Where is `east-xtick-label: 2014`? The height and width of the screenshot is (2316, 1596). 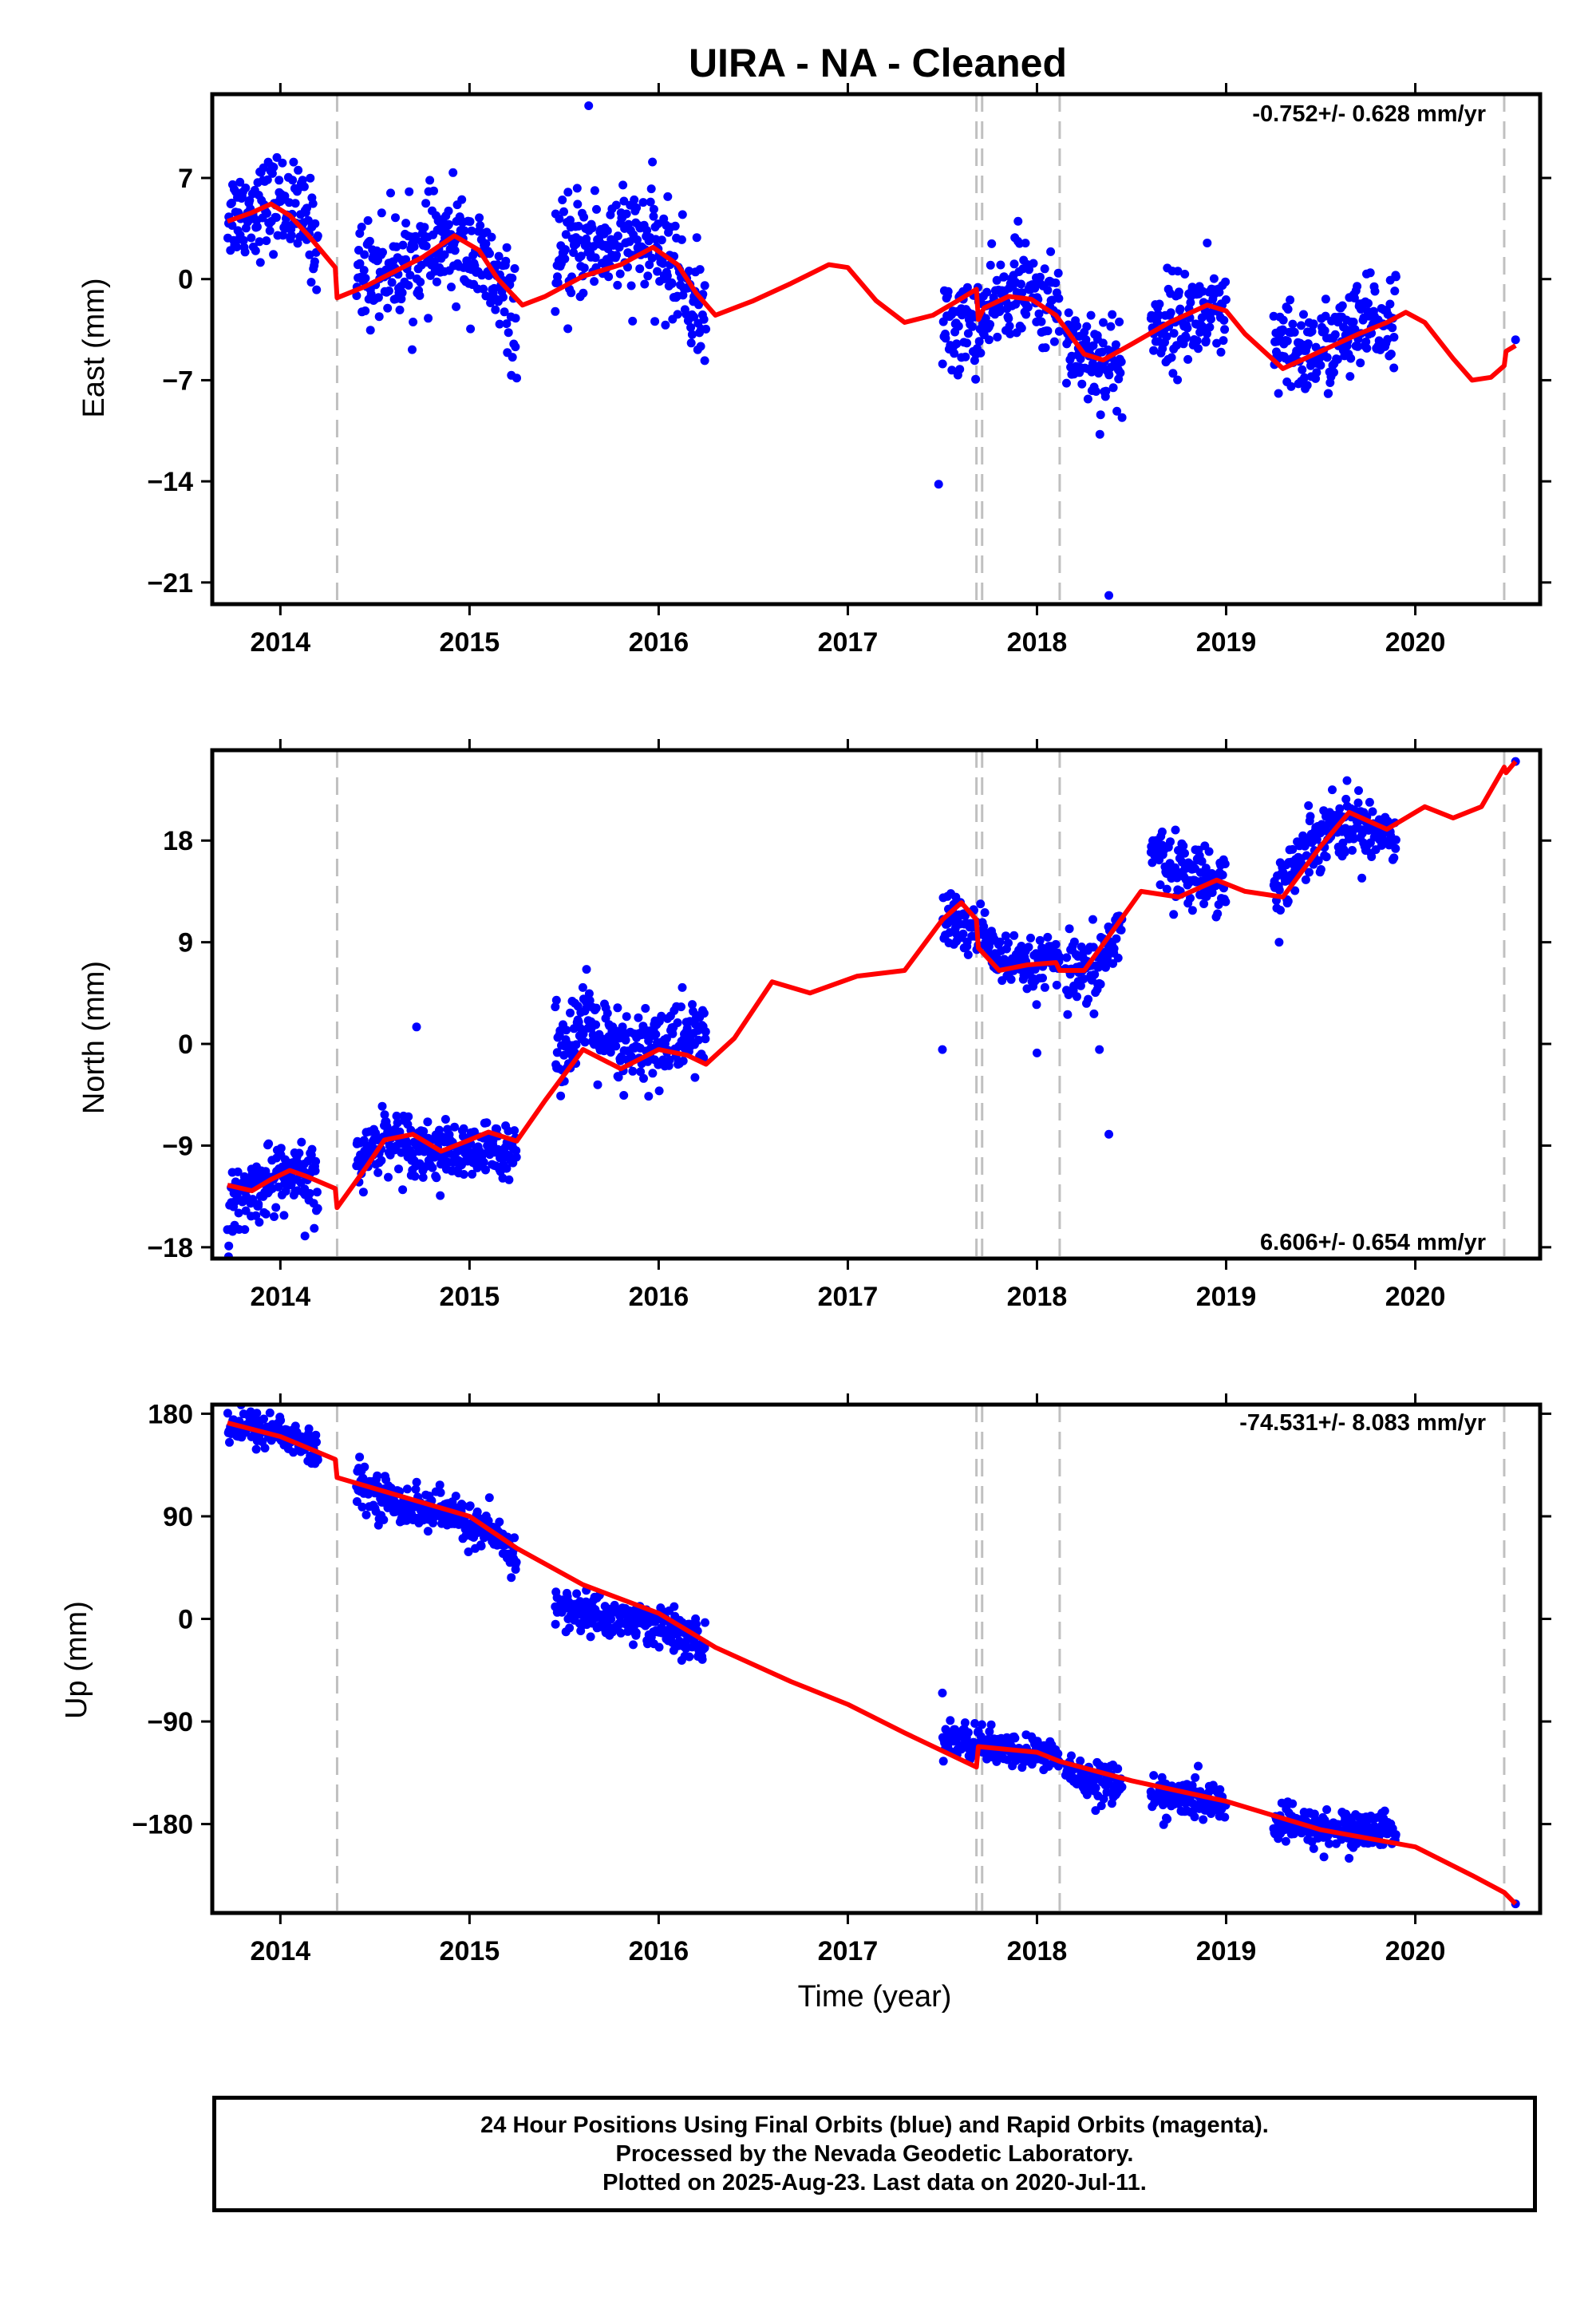 east-xtick-label: 2014 is located at coordinates (281, 642).